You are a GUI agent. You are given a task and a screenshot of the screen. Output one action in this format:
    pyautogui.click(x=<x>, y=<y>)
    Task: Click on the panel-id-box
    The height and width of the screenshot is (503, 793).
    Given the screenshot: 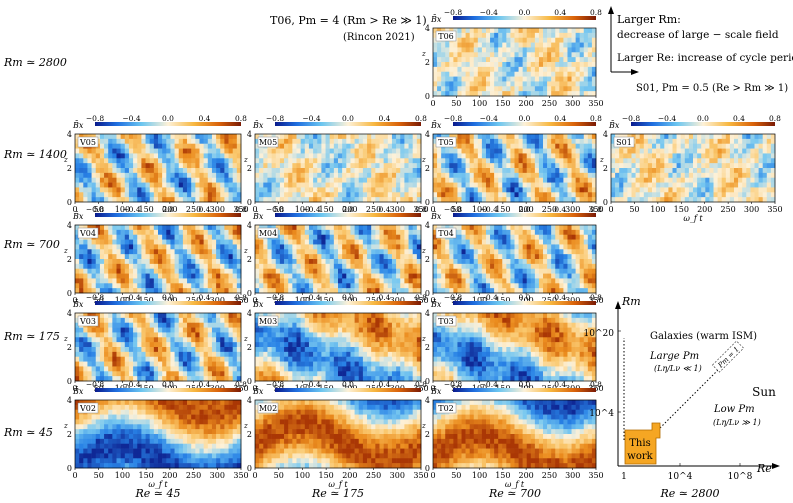 What is the action you would take?
    pyautogui.click(x=268, y=142)
    